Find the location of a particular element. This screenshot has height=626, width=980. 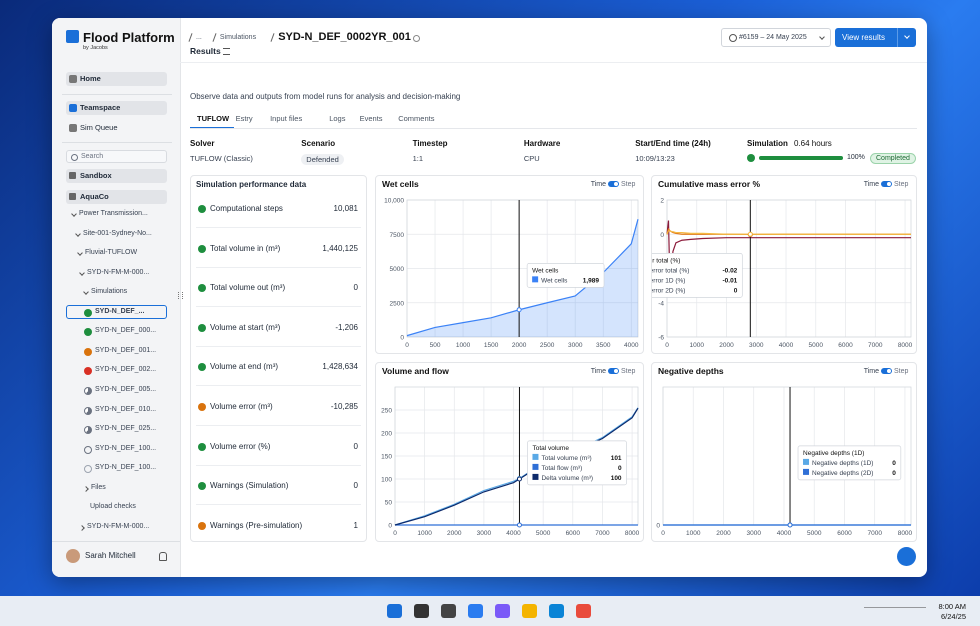

summary-value: 1:1 is located at coordinates (418, 158).